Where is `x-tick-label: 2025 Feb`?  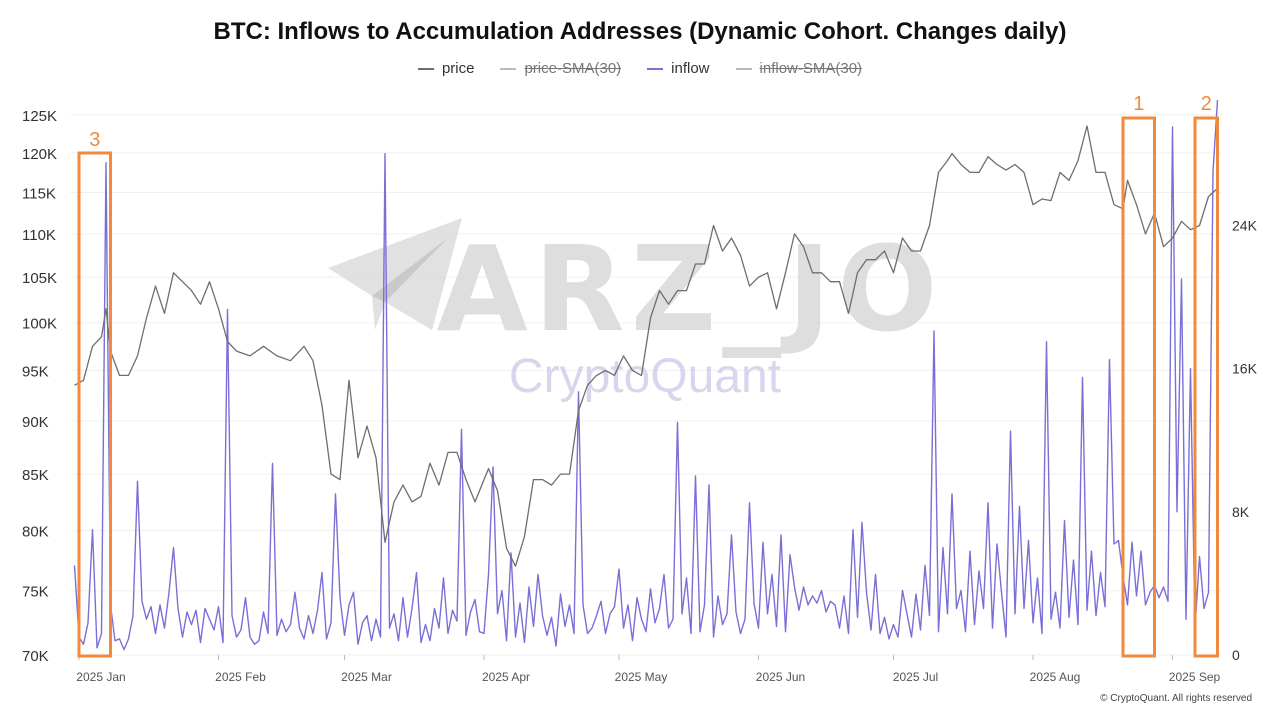 x-tick-label: 2025 Feb is located at coordinates (240, 677).